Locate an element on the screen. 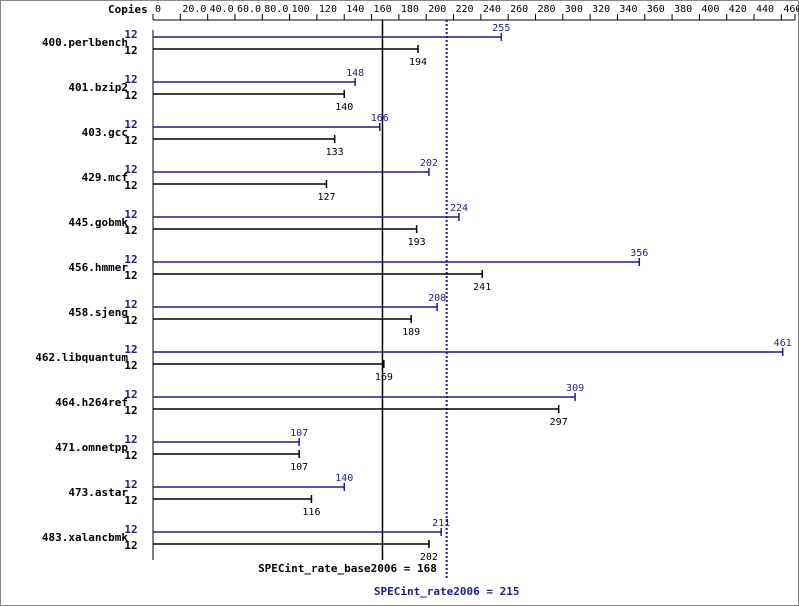 This screenshot has height=606, width=799. category-label: 464.h264ref is located at coordinates (91, 402).